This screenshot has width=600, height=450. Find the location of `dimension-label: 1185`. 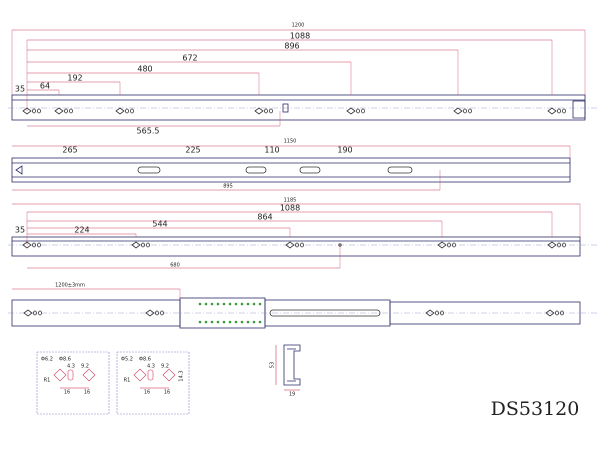

dimension-label: 1185 is located at coordinates (290, 201).